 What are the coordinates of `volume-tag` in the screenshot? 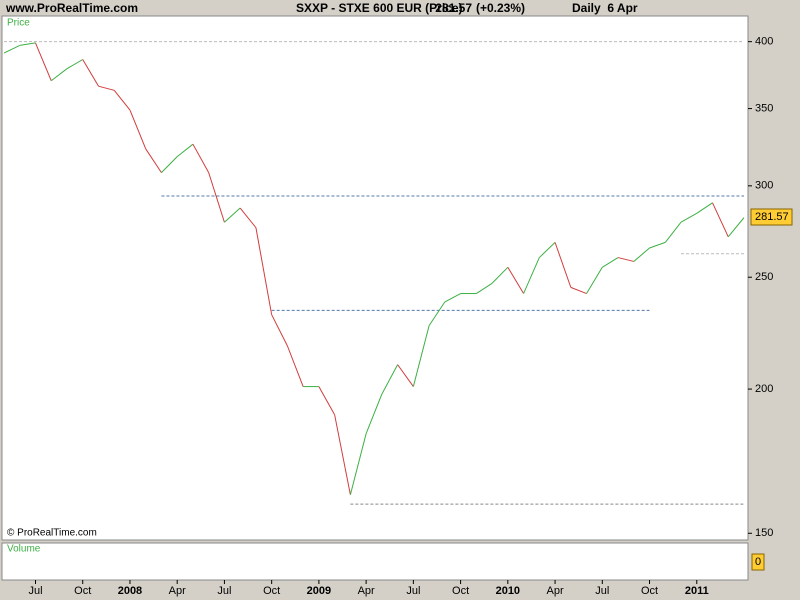 It's located at (758, 562).